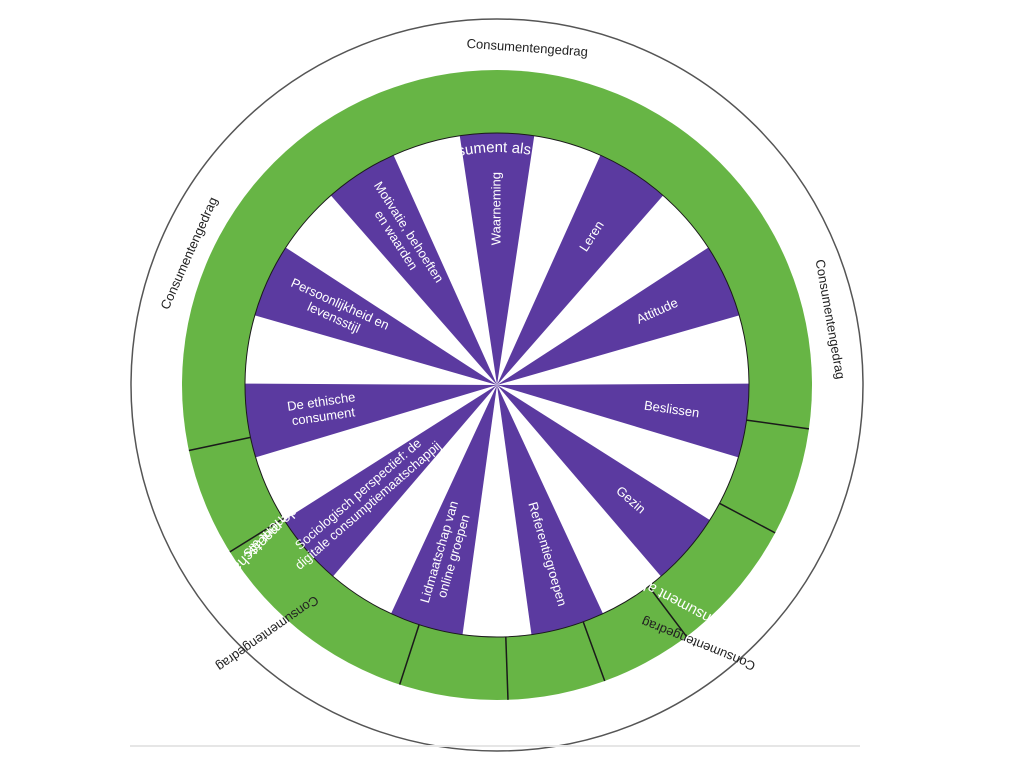  I want to click on bottom-rule, so click(495, 746).